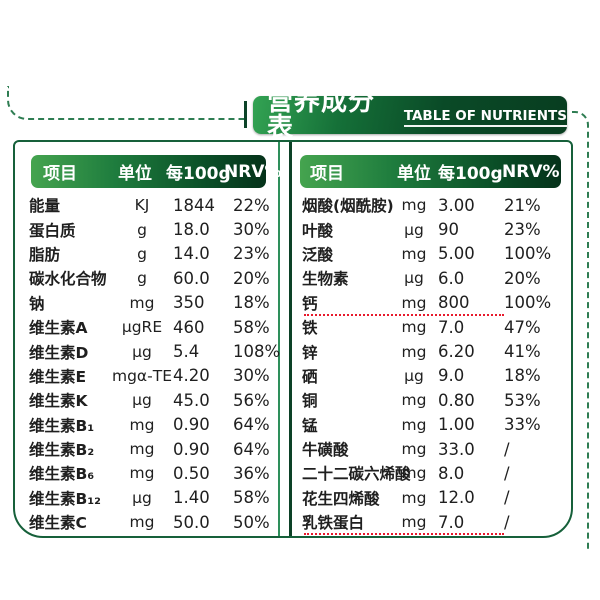 The image size is (600, 600). Describe the element at coordinates (436, 473) in the screenshot. I see `table-row: 二十二碳六烯酸 mg 8.0 /` at that location.